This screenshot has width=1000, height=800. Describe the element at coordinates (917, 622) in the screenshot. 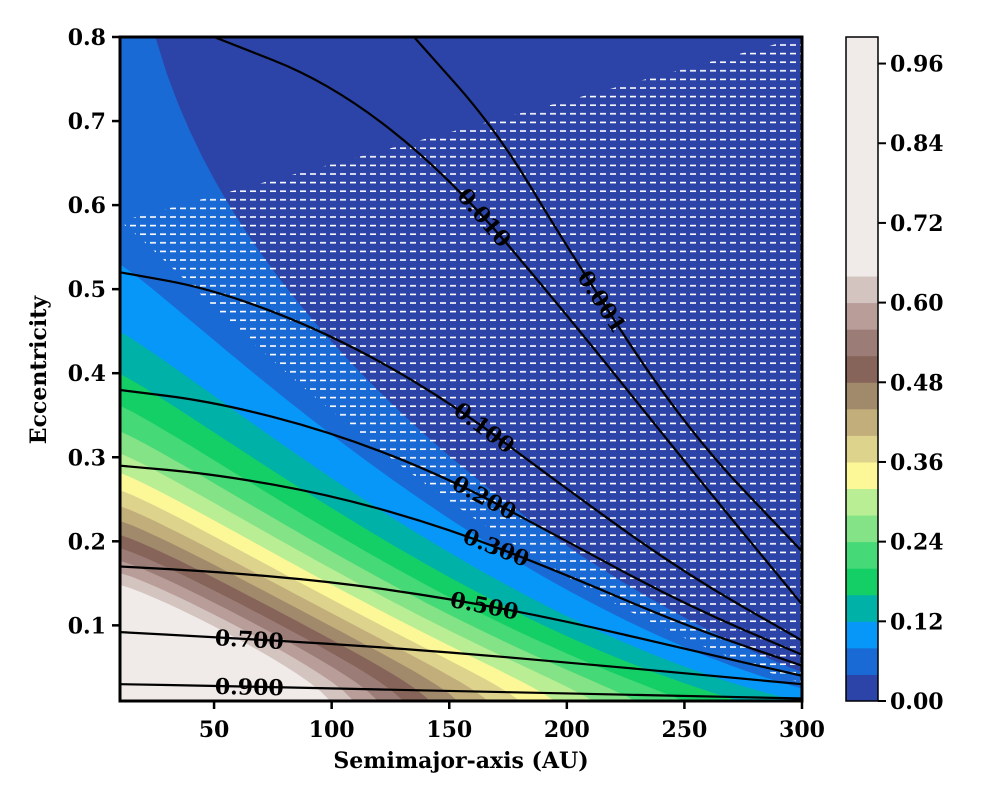

I see `colorbar-tick-label: 0.12` at that location.